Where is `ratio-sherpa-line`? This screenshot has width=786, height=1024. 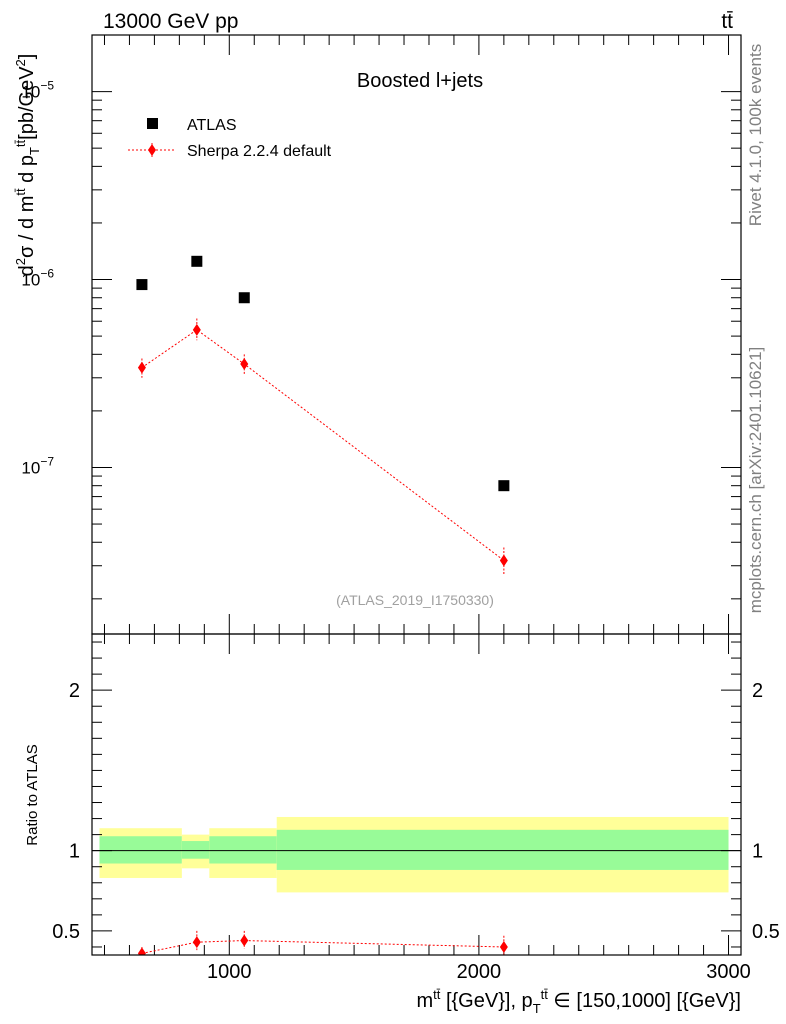 ratio-sherpa-line is located at coordinates (322, 947).